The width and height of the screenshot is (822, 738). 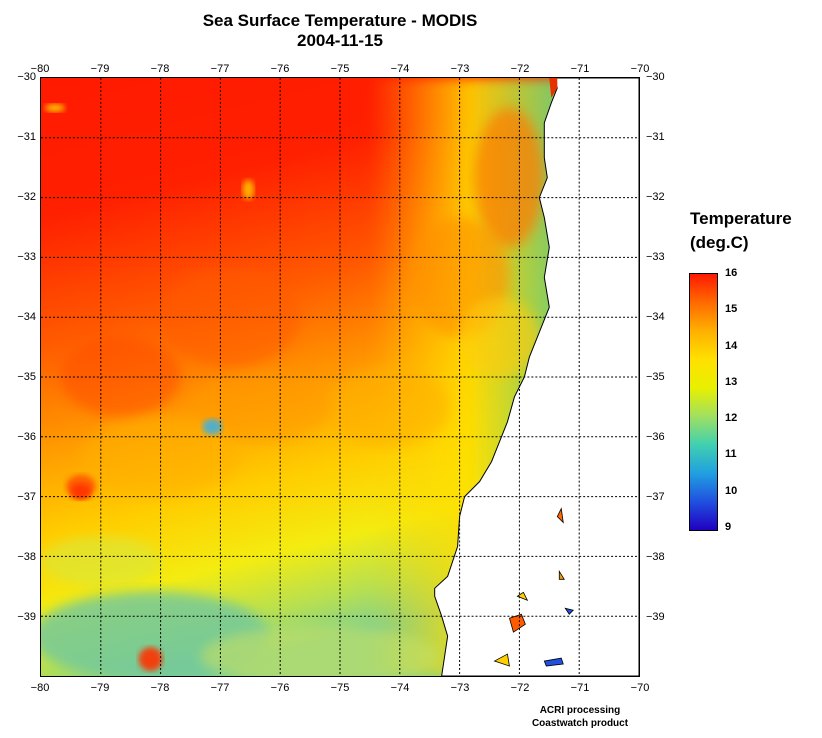 I want to click on y-tick-label-right: −30, so click(x=655, y=77).